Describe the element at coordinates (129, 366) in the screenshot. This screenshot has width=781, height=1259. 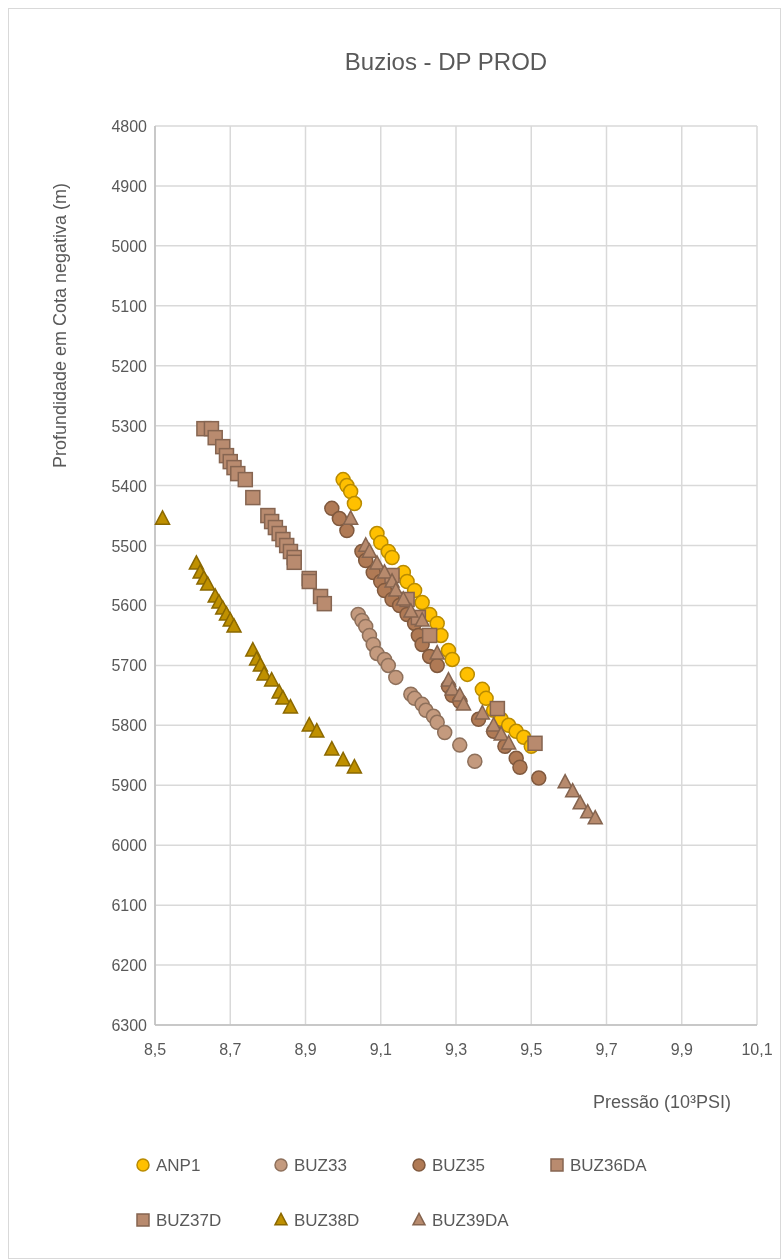
I see `y-tick-label: 5200` at that location.